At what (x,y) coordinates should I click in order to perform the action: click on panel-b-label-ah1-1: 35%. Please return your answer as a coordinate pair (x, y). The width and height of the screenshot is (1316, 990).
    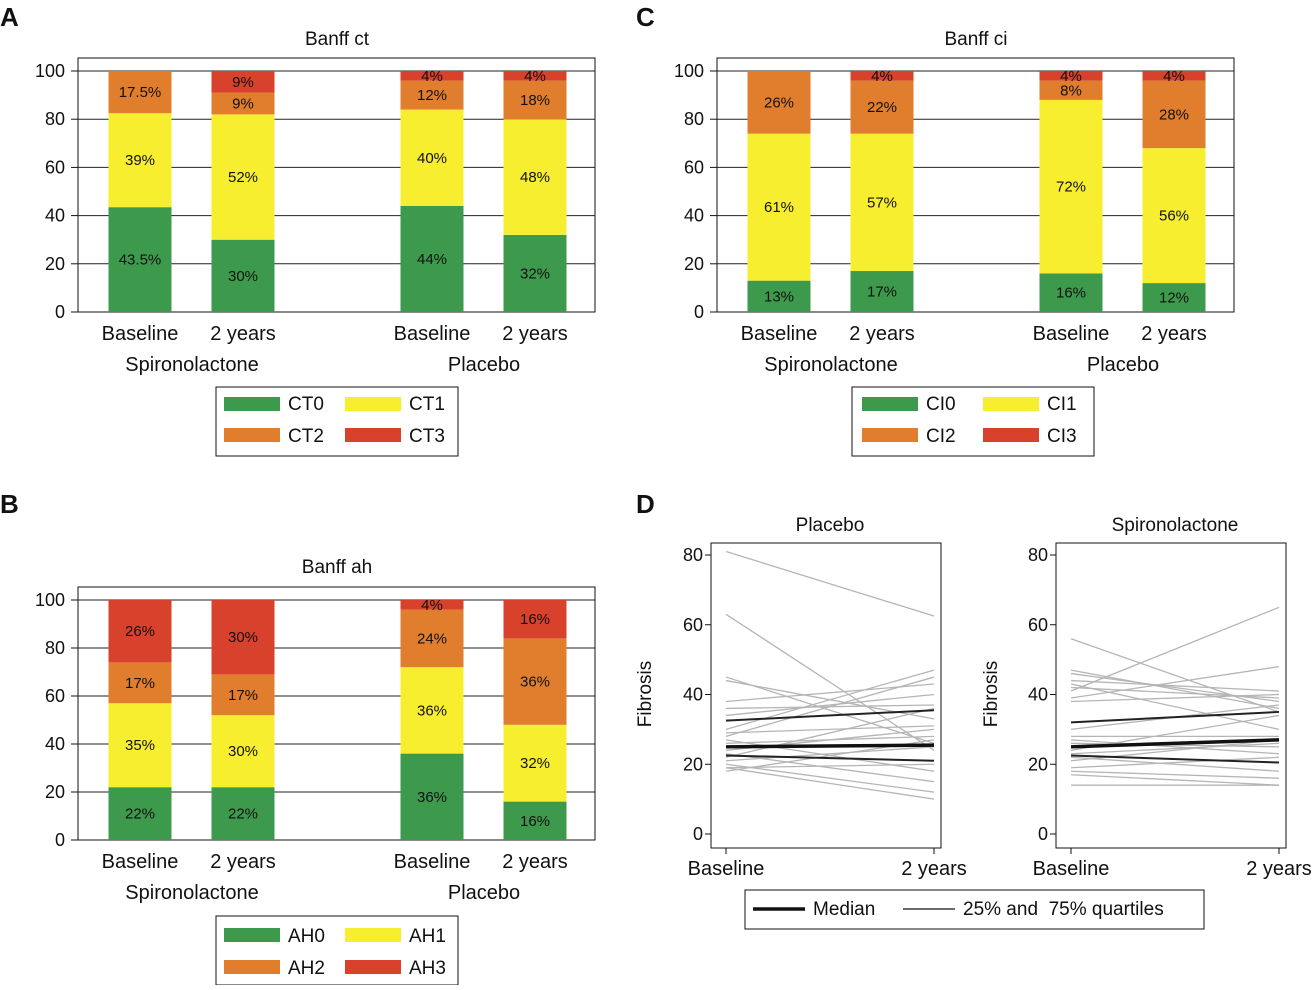
    Looking at the image, I should click on (140, 745).